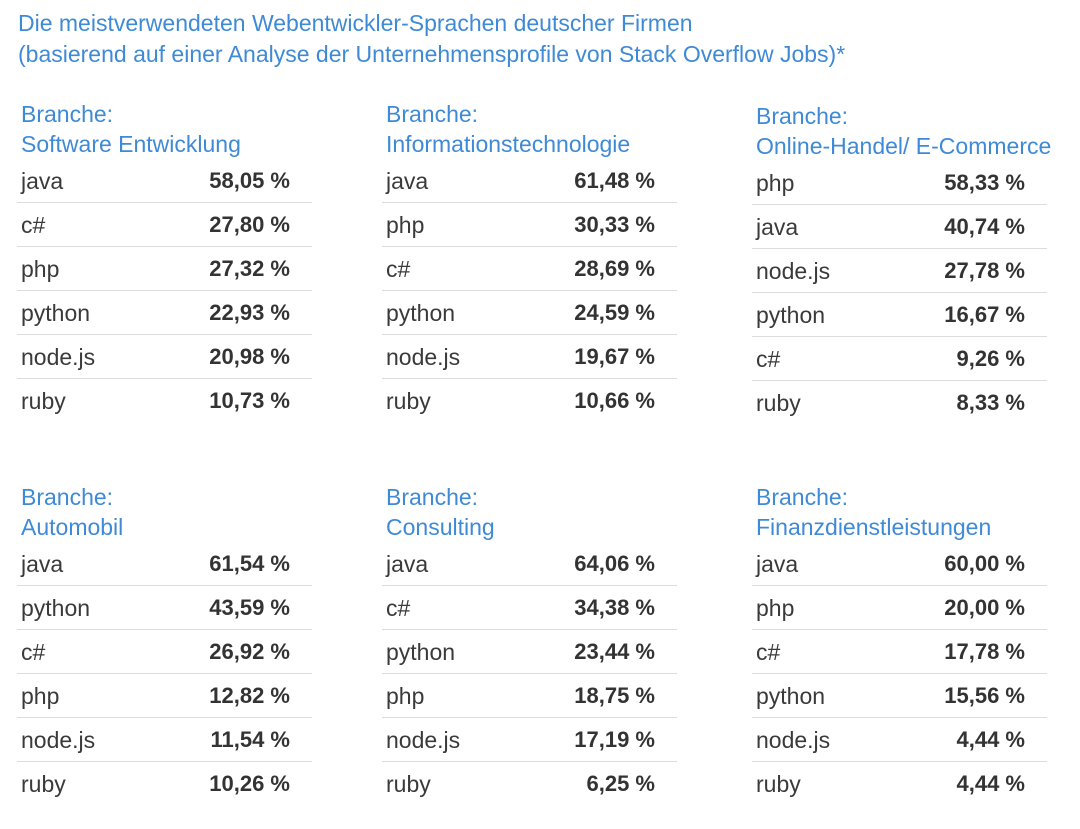  What do you see at coordinates (529, 225) in the screenshot?
I see `table-row: php 30,33 %` at bounding box center [529, 225].